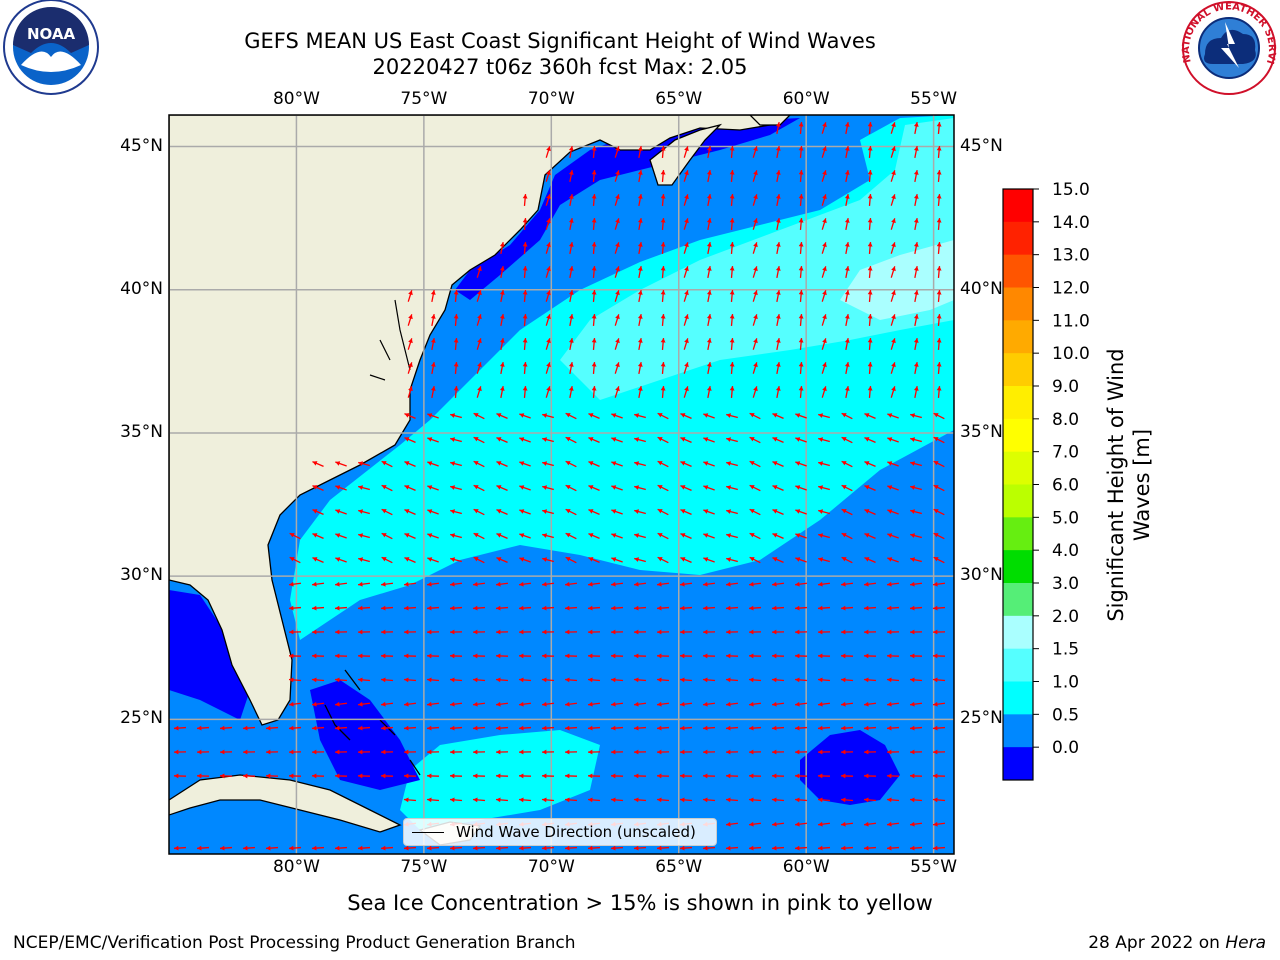 Image resolution: width=1280 pixels, height=960 pixels. Describe the element at coordinates (1065, 387) in the screenshot. I see `colorbar-tick-label: 9.0` at that location.